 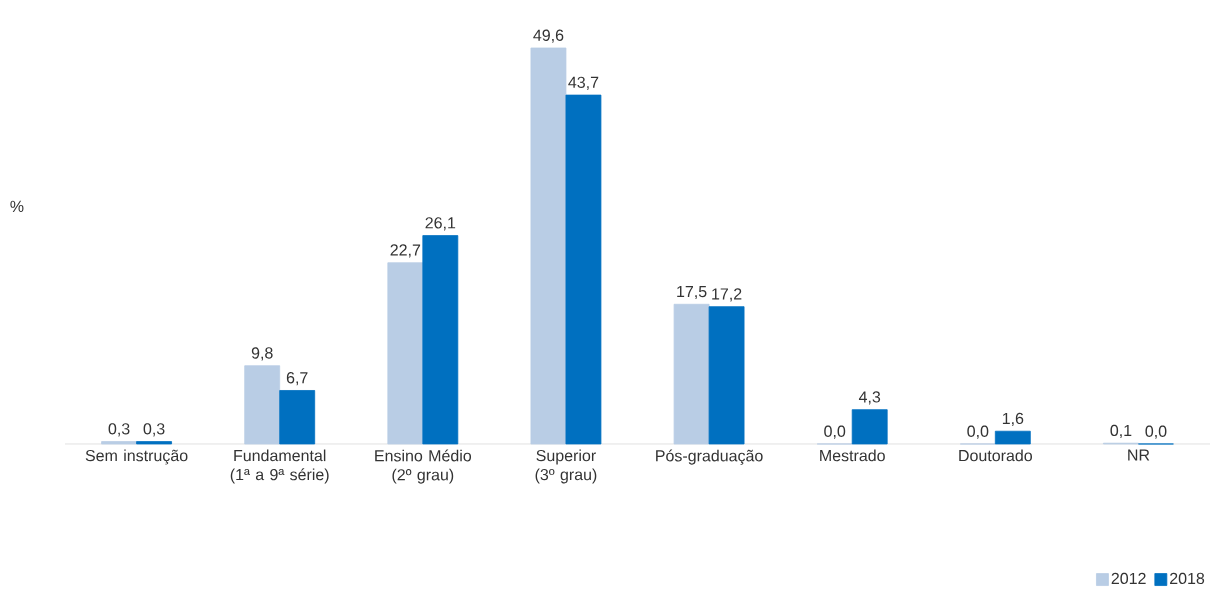 I want to click on x-tick-label: Doutorado, so click(x=996, y=455).